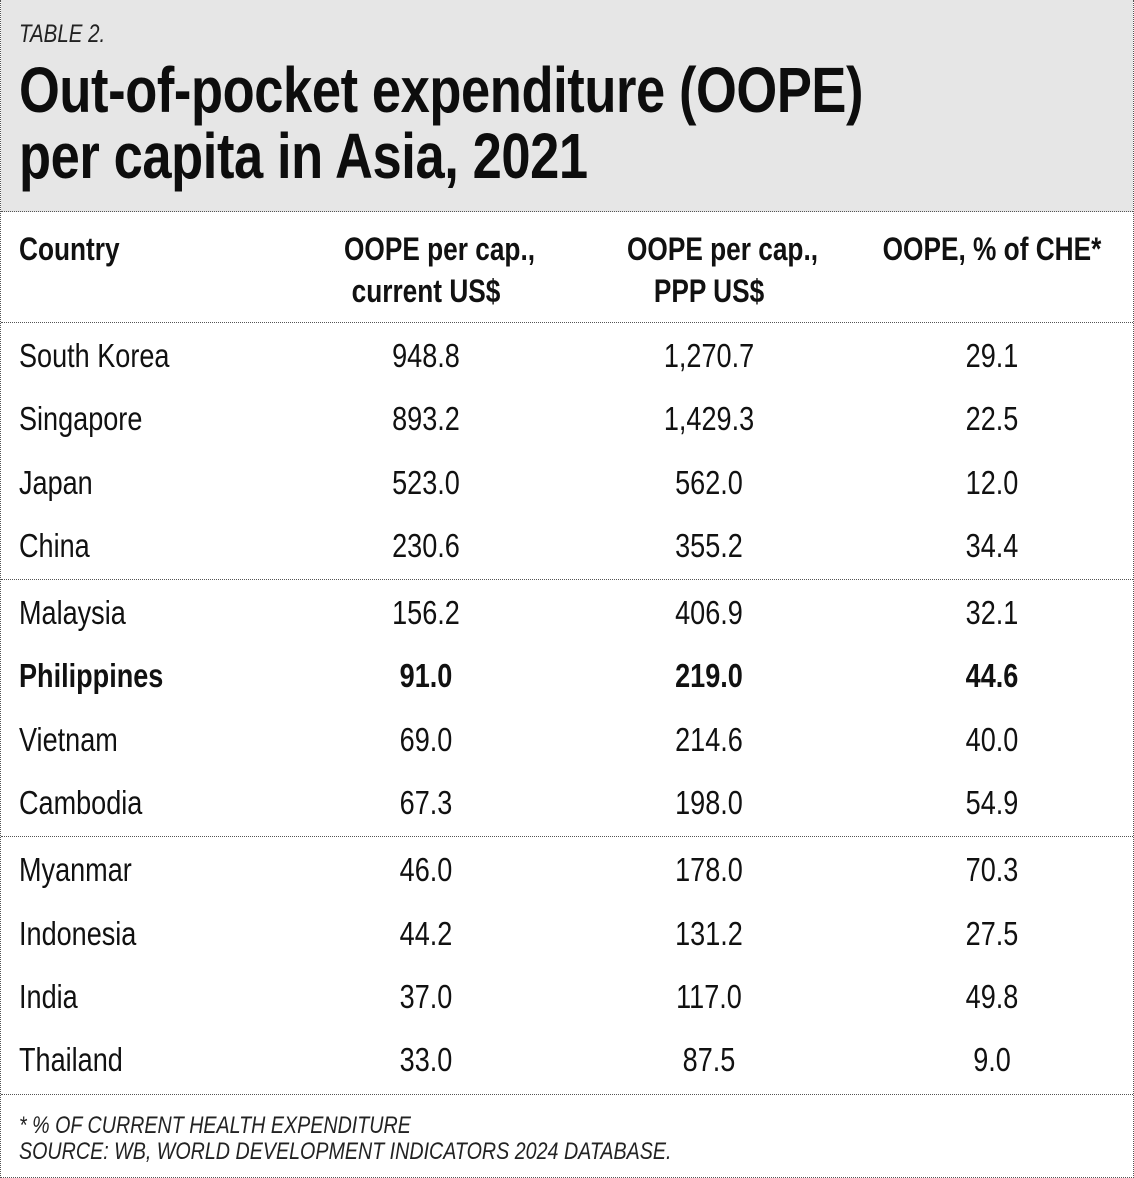  What do you see at coordinates (992, 870) in the screenshot?
I see `oope-pct-che-cell: 70.3` at bounding box center [992, 870].